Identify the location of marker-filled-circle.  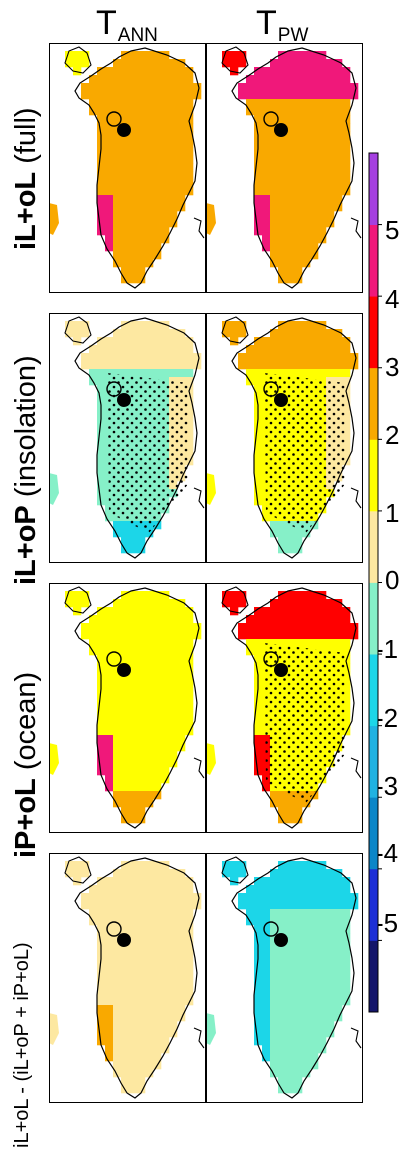
(124, 670).